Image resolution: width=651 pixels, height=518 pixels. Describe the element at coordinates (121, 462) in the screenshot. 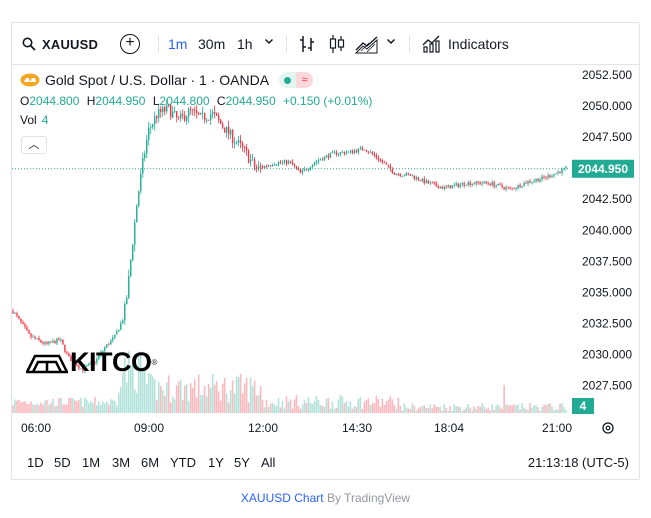

I see `range-3m: 3M` at that location.